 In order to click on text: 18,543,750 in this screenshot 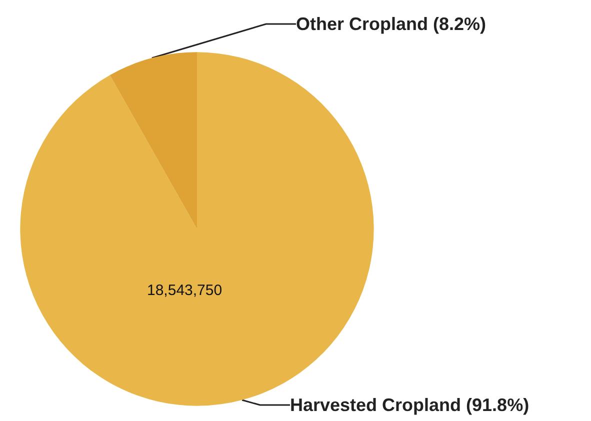, I will do `click(184, 290)`.